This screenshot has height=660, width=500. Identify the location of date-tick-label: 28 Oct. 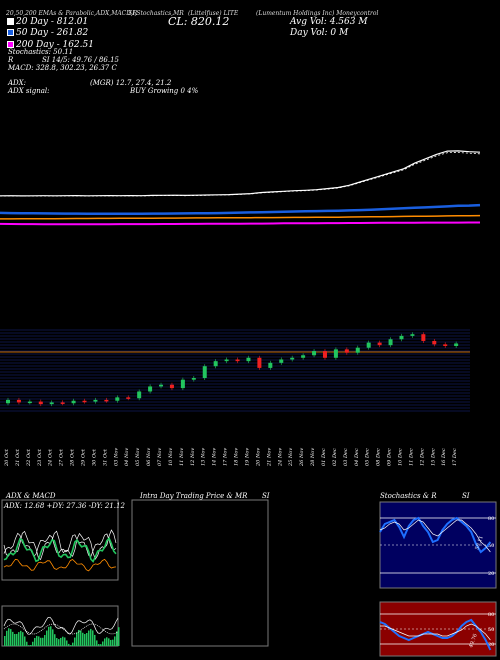
(73, 457).